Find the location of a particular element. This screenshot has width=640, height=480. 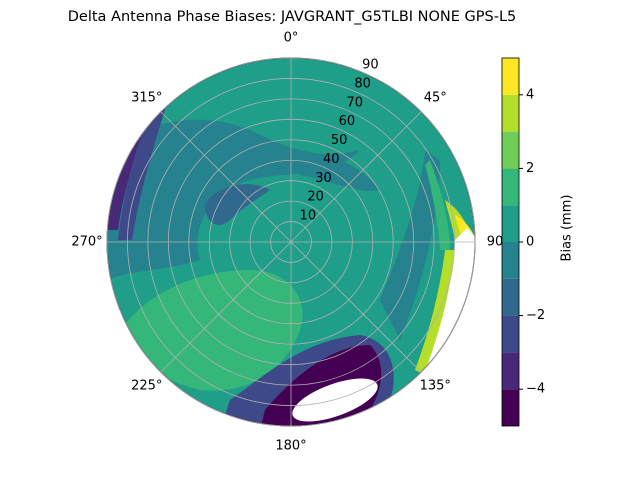

r-tick-label: 30 is located at coordinates (323, 178).